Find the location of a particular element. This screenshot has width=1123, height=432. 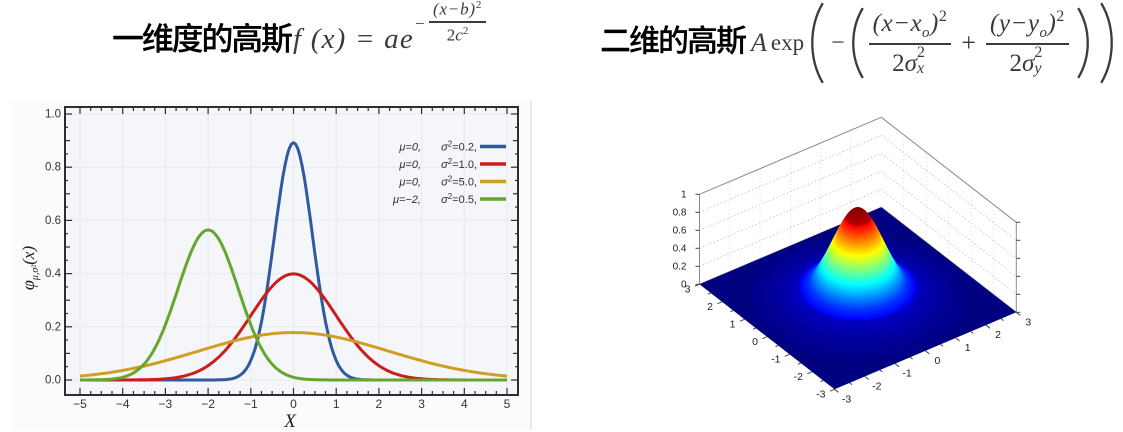

svg-text: X is located at coordinates (290, 421).